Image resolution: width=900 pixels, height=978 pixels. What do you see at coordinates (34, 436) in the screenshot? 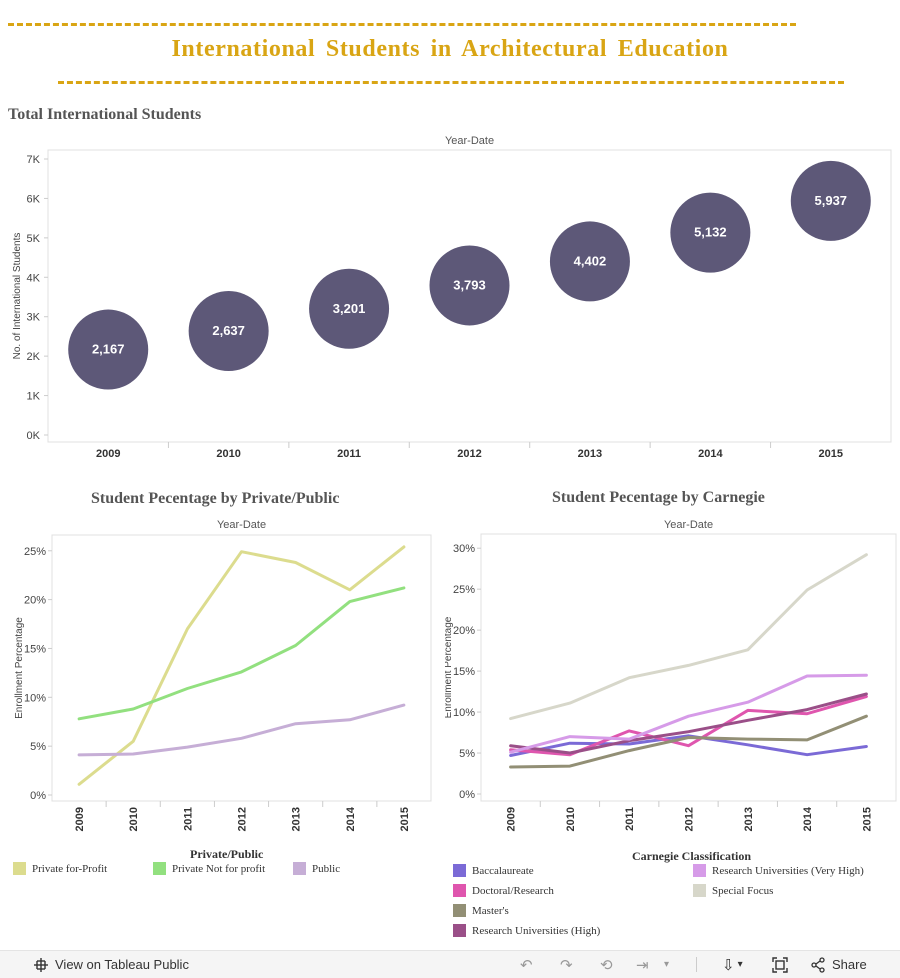
I see `y-tick-label: 0K` at bounding box center [34, 436].